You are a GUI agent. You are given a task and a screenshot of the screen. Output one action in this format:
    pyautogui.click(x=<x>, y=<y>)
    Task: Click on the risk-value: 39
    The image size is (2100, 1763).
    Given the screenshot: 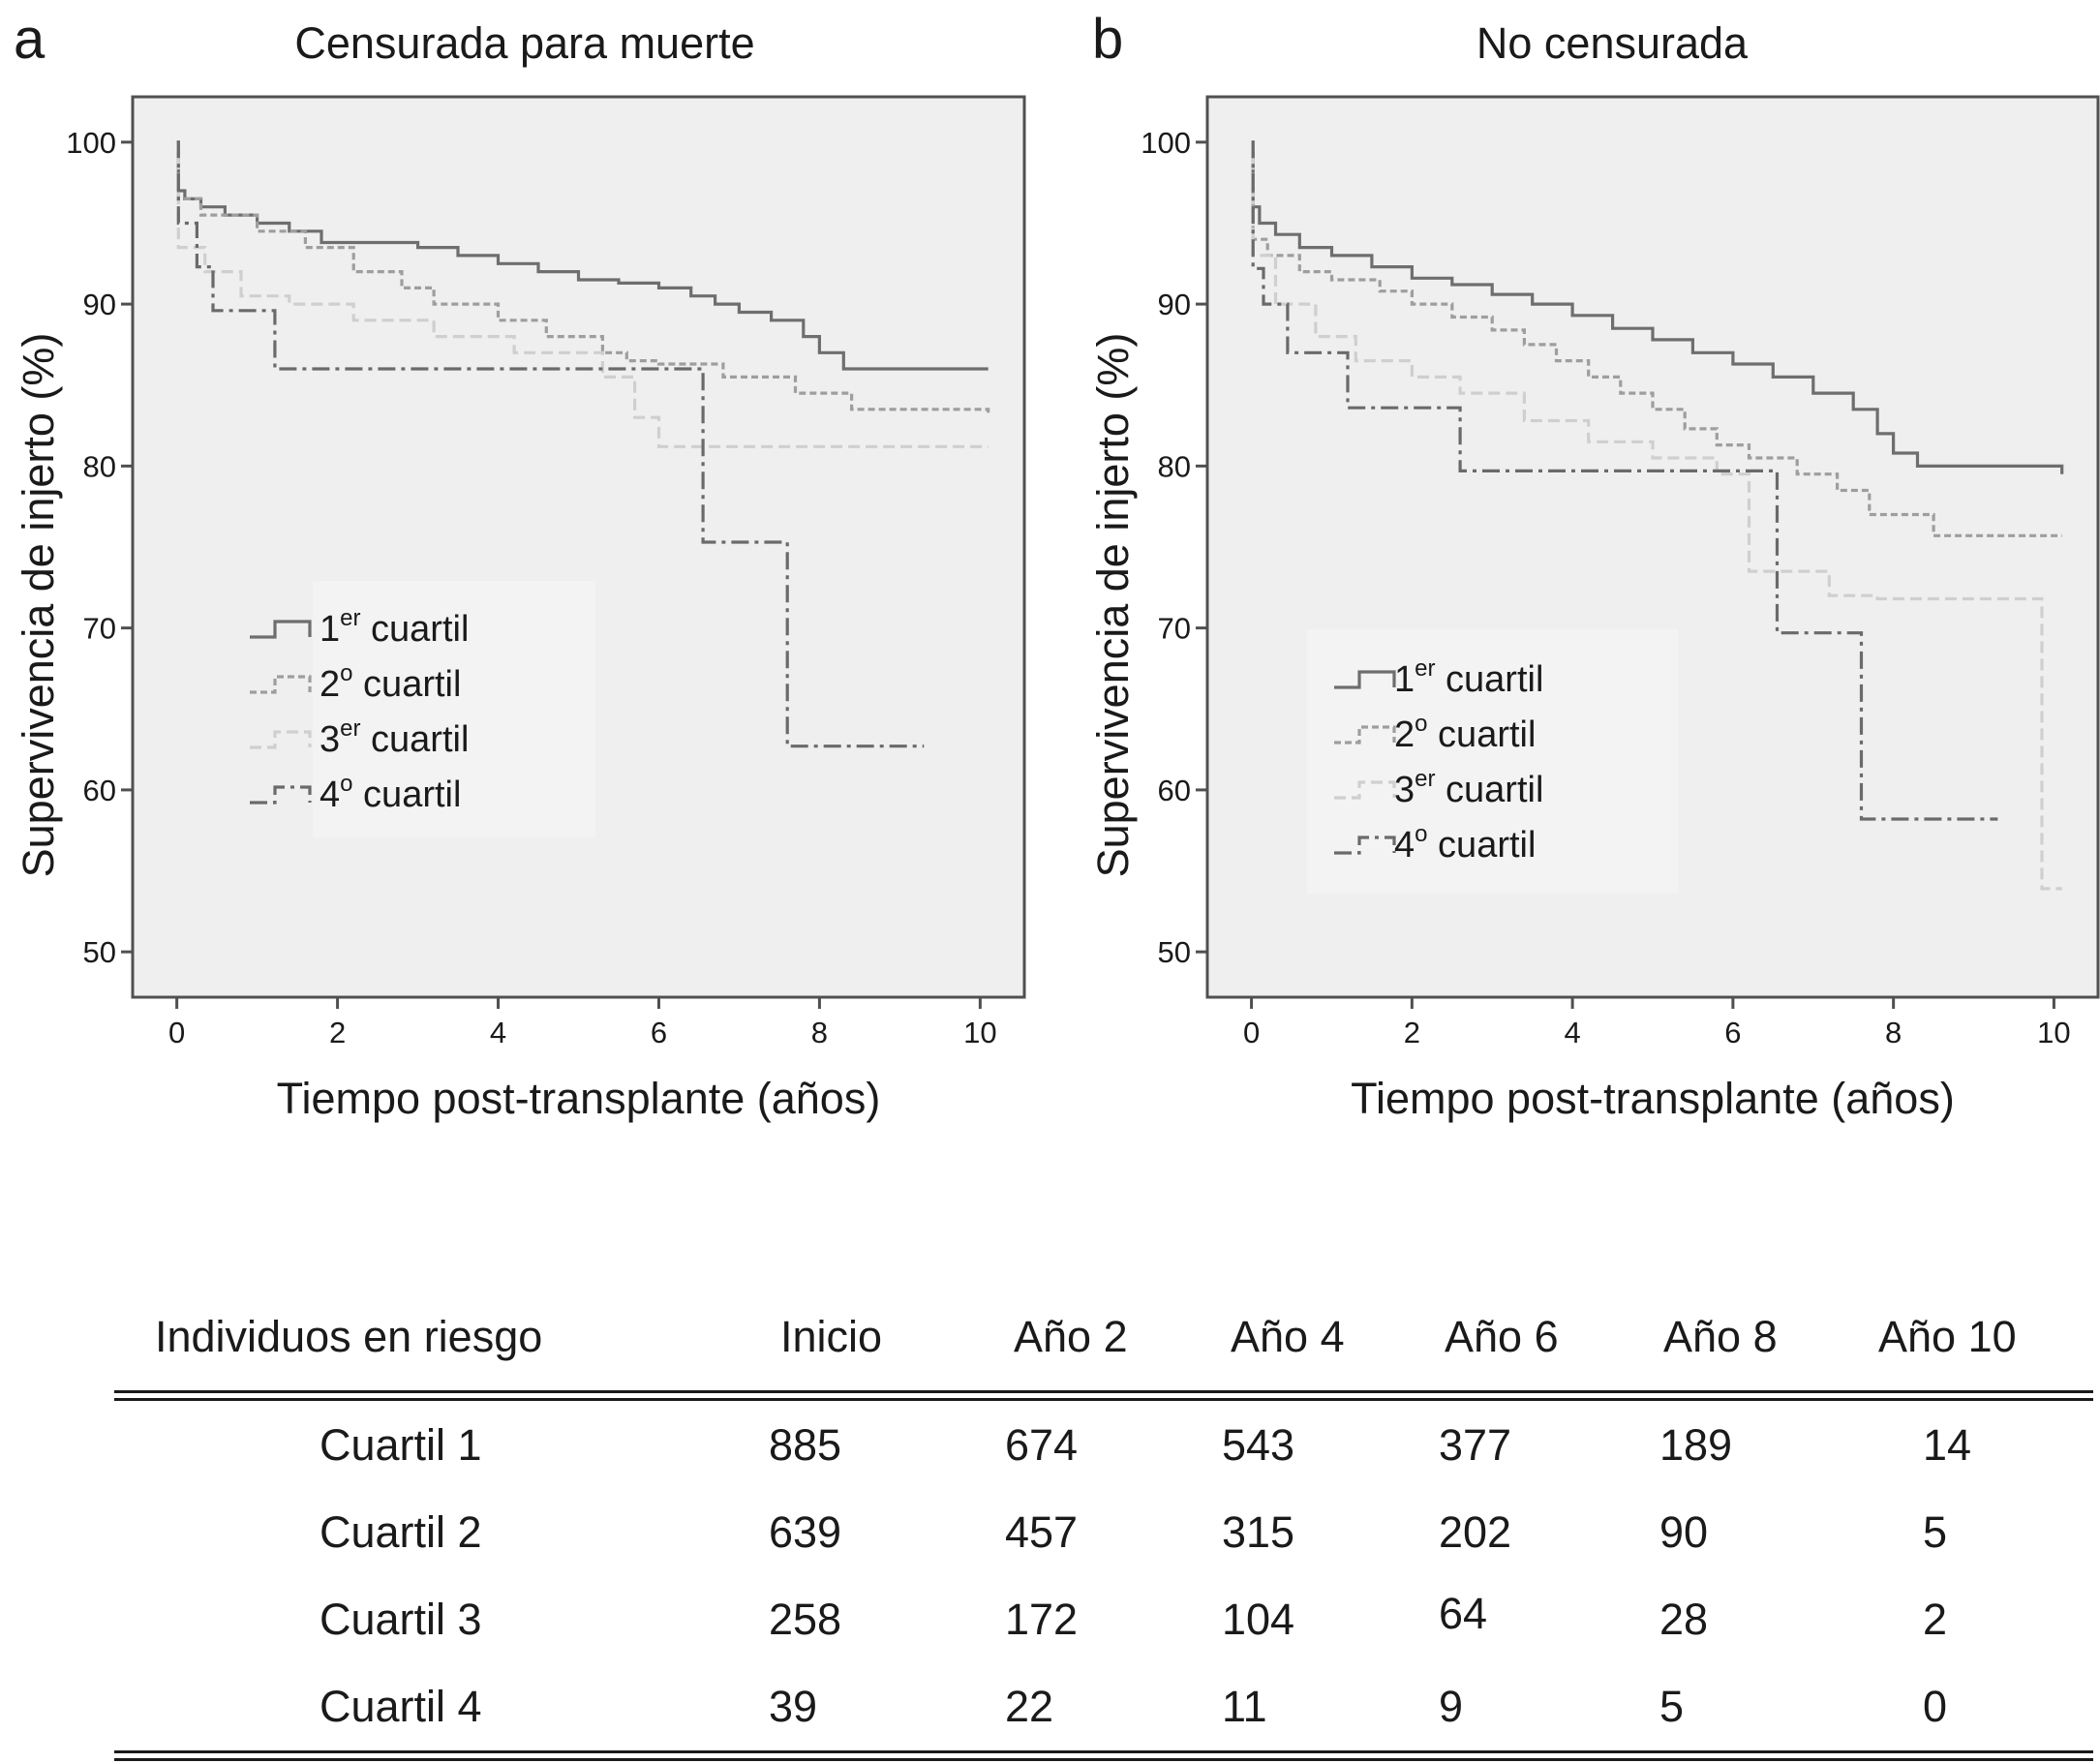 What is the action you would take?
    pyautogui.click(x=794, y=1706)
    